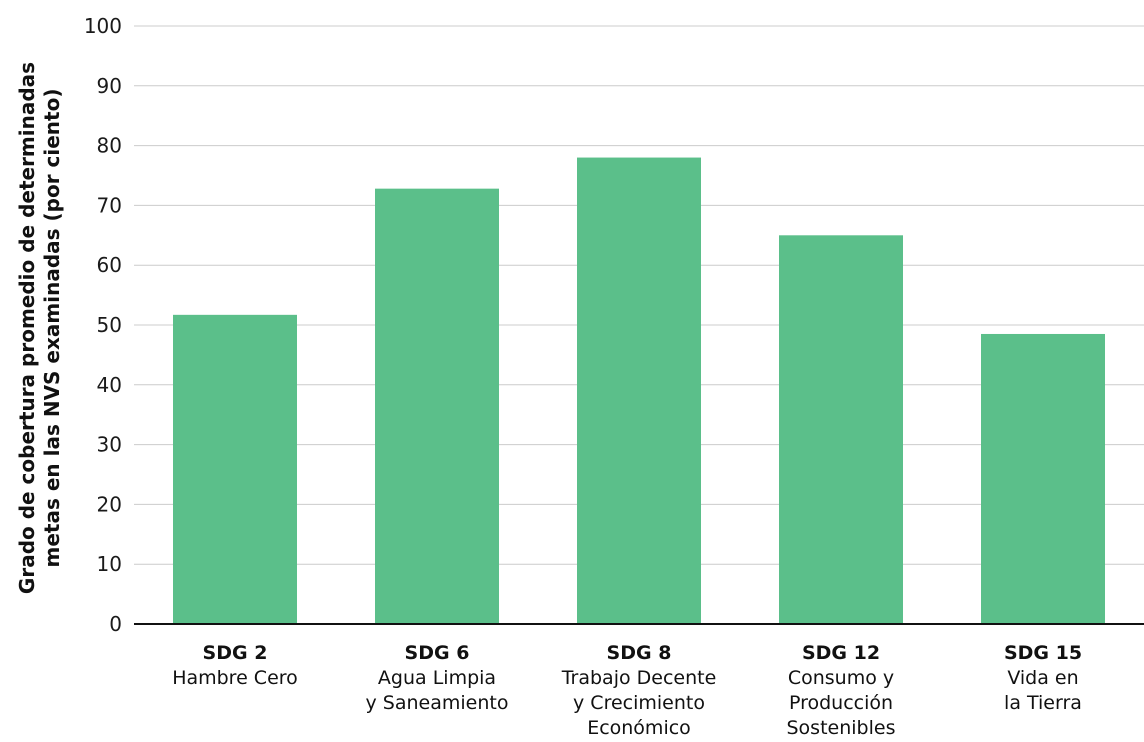  Describe the element at coordinates (109, 445) in the screenshot. I see `y-tick-label: 30` at that location.